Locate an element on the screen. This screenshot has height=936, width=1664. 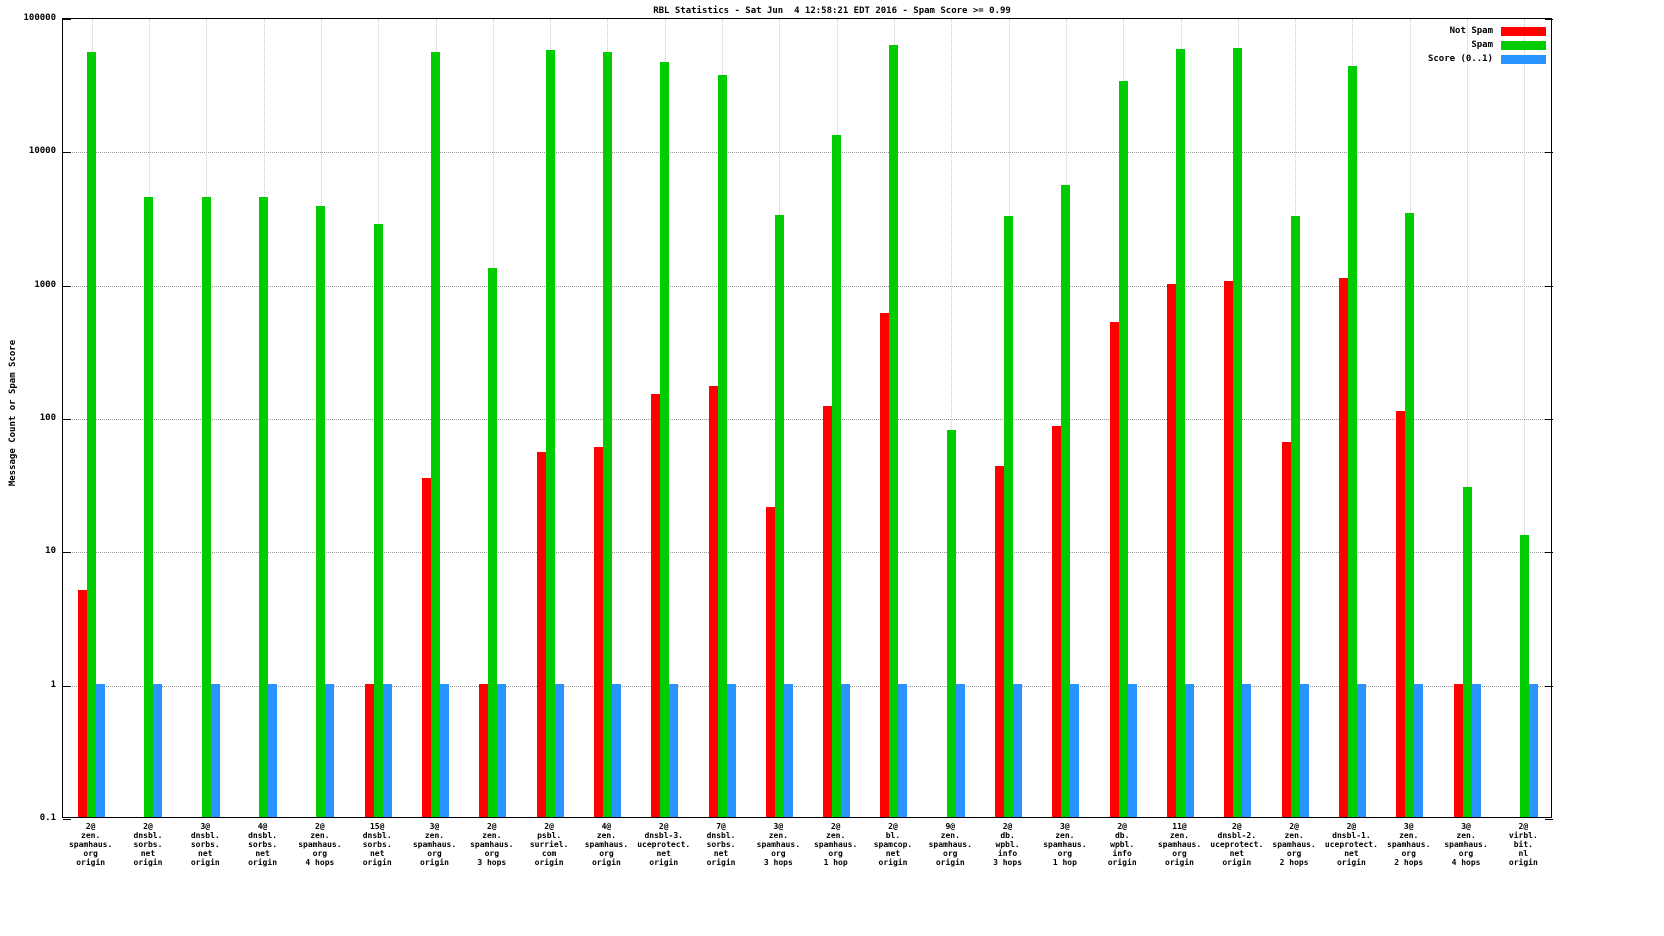
y-tick-label: 1000 is located at coordinates (45, 284).